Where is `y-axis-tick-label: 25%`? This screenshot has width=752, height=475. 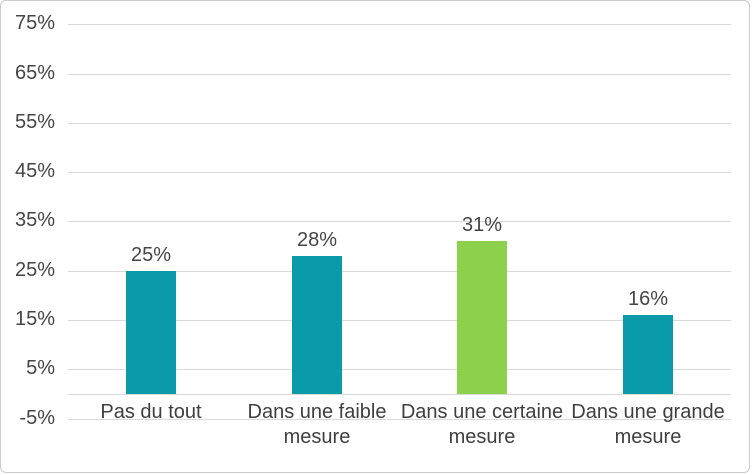 y-axis-tick-label: 25% is located at coordinates (34, 270).